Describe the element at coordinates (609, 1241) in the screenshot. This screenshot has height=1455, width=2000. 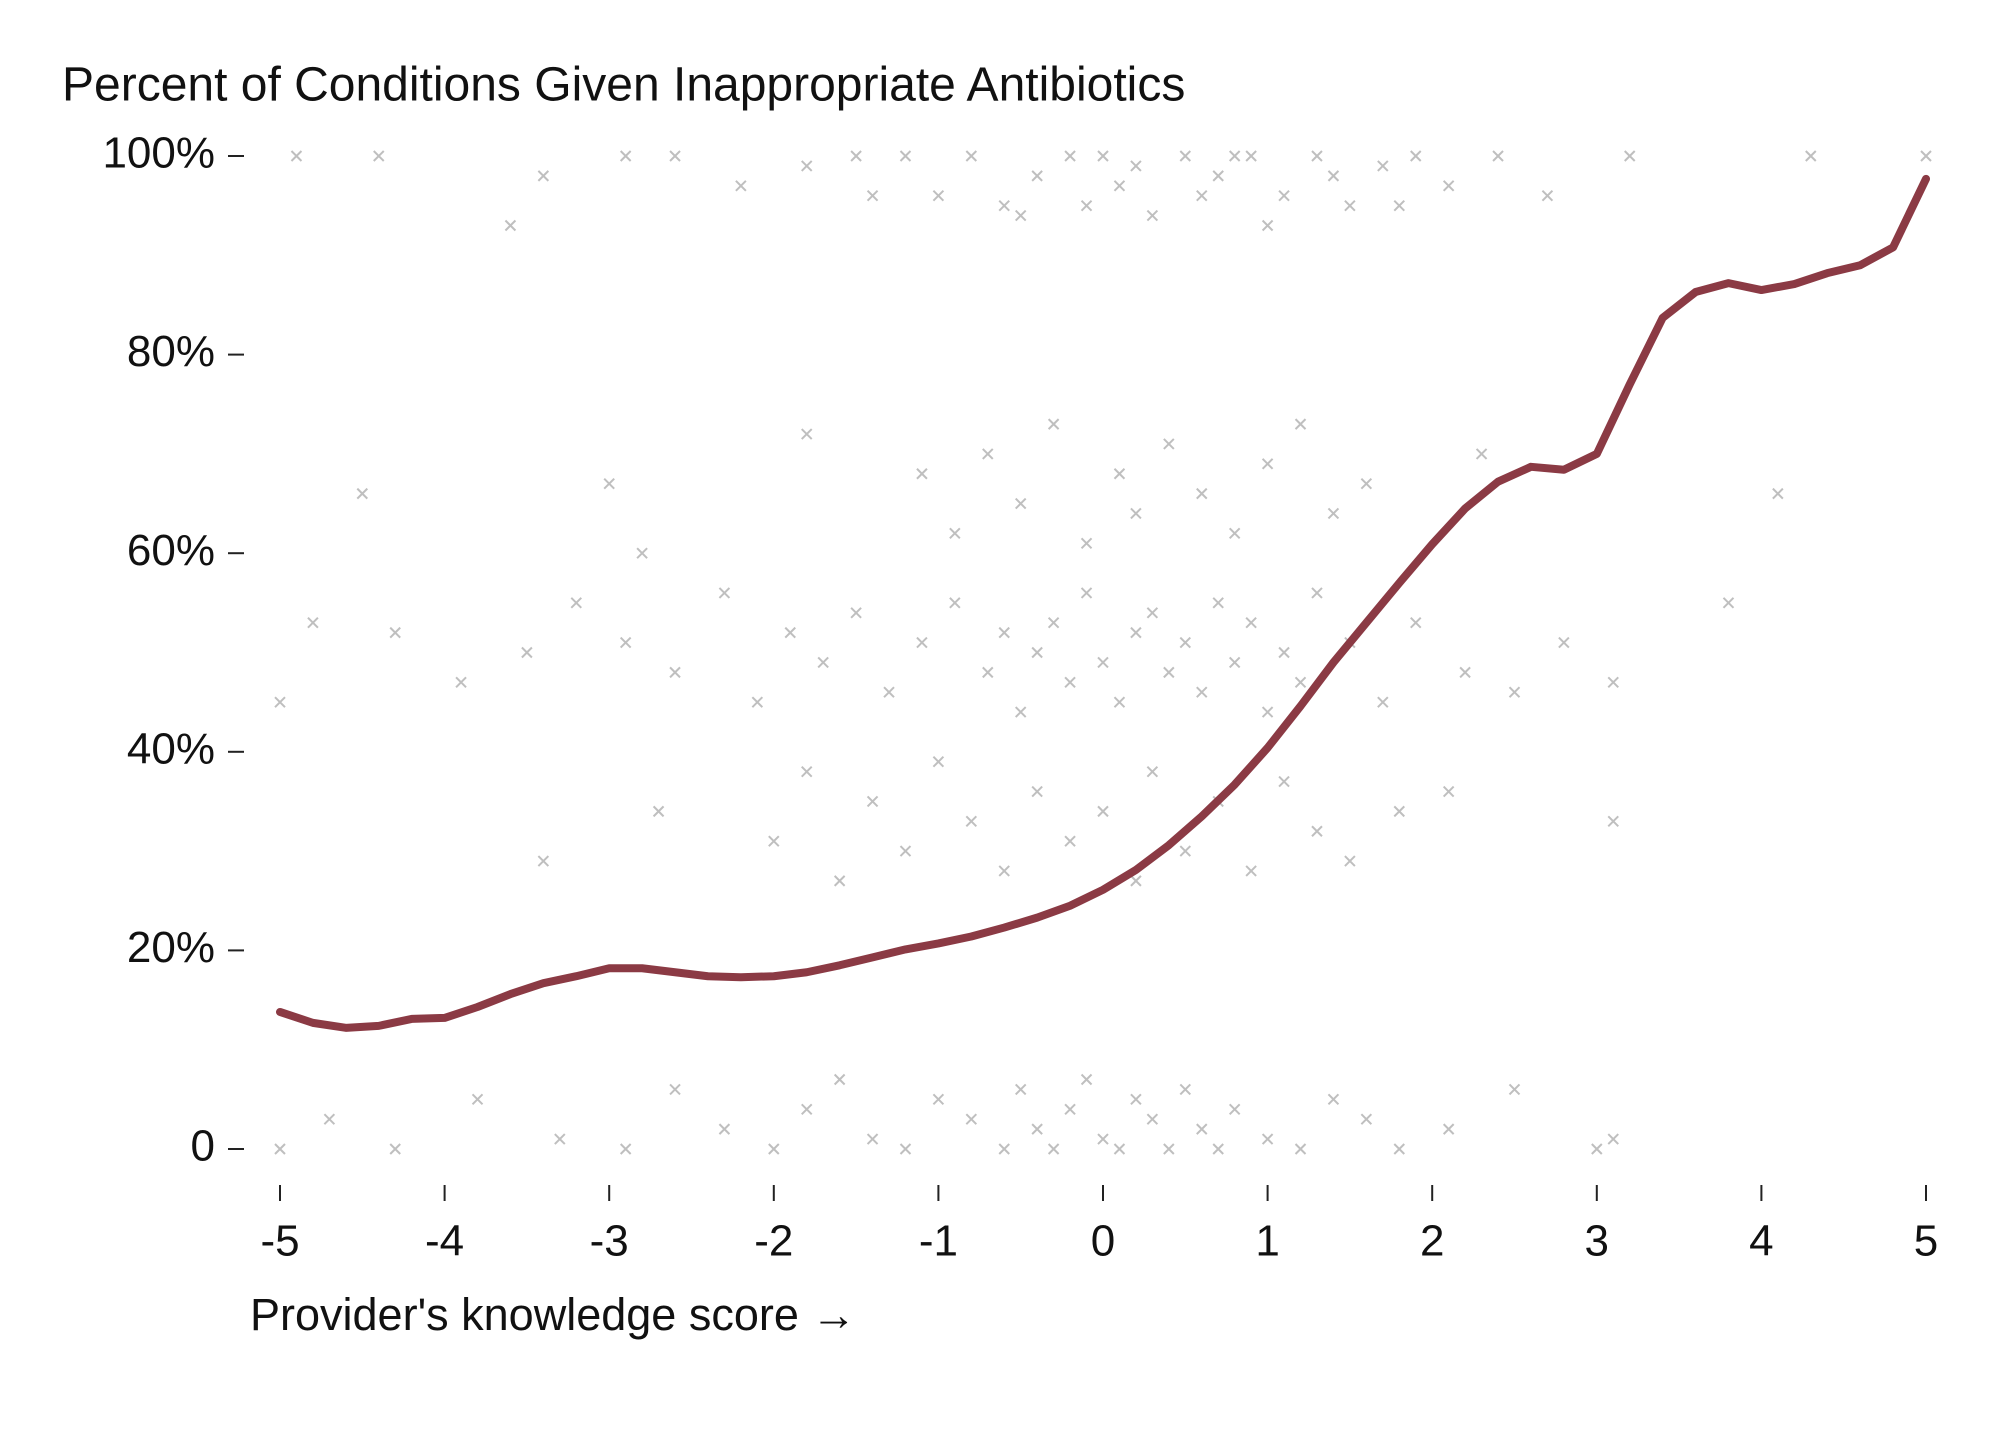
I see `x-tick-label: -3` at that location.